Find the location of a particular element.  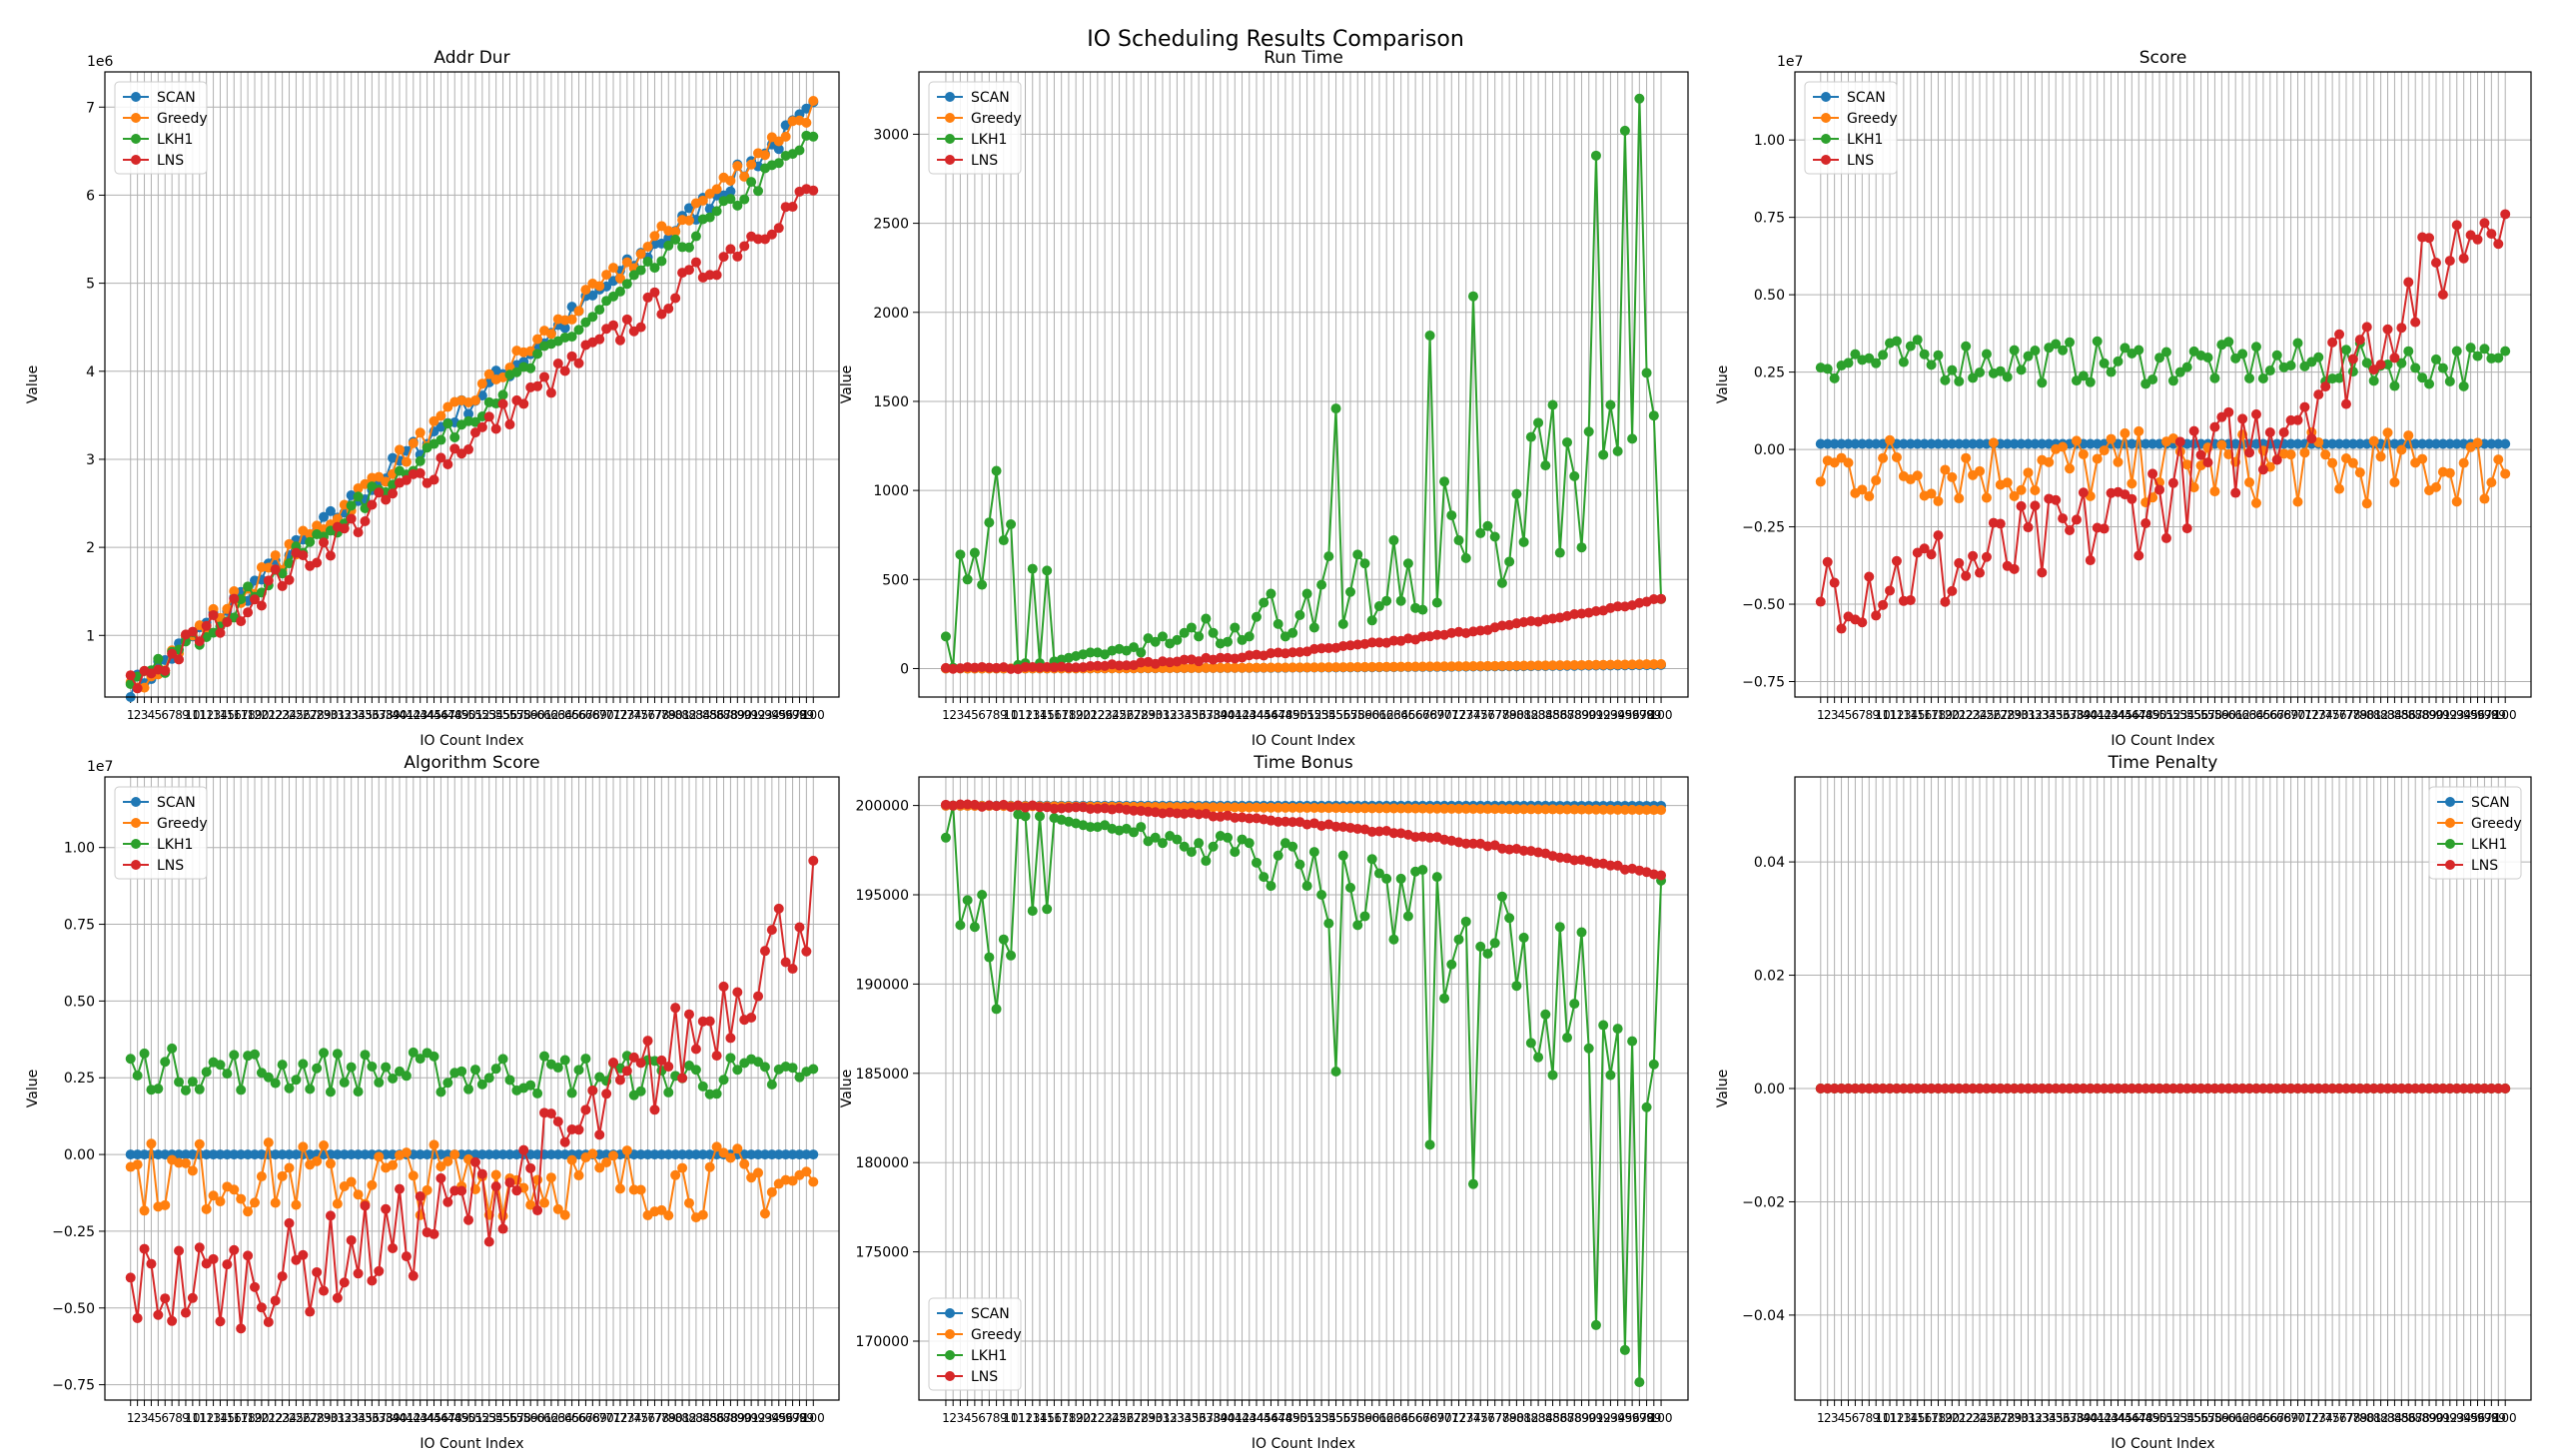

x-tick-label: 88 is located at coordinates (1574, 715).